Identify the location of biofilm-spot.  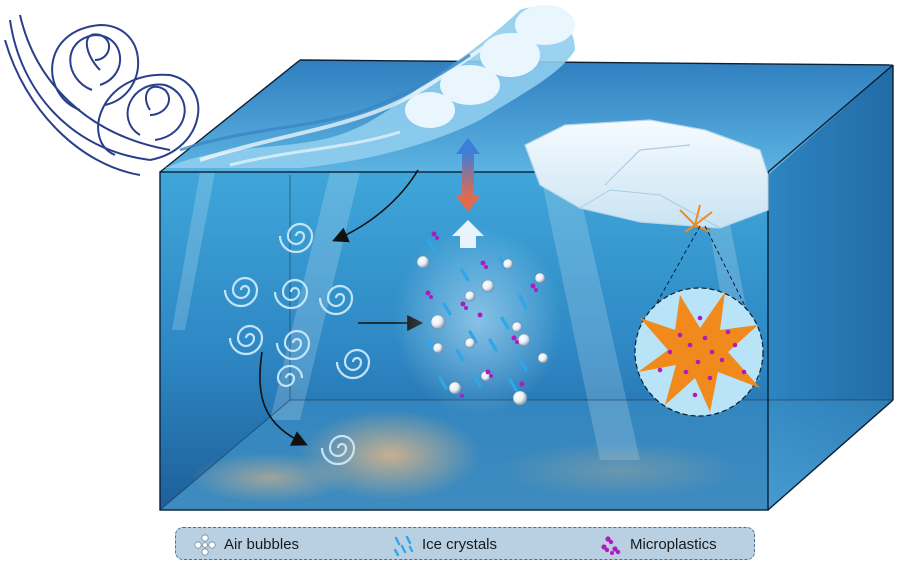
(696, 218).